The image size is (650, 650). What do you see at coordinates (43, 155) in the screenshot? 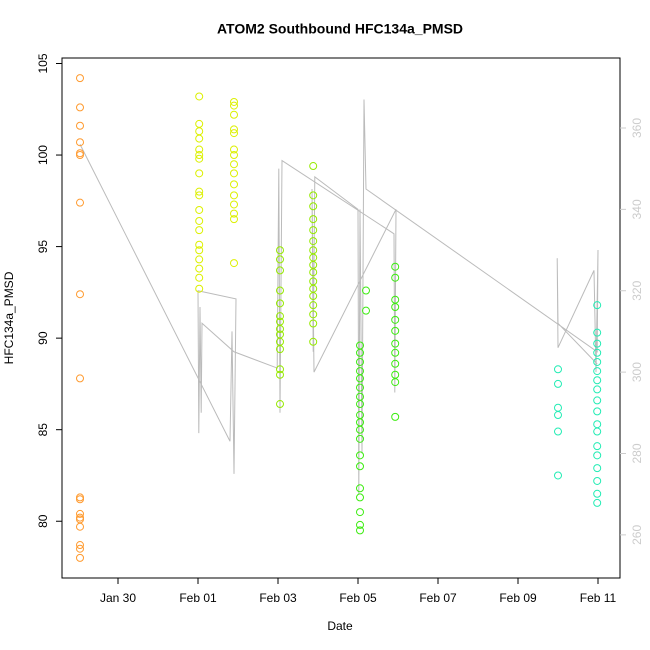
I see `y-tick-label: 100` at bounding box center [43, 155].